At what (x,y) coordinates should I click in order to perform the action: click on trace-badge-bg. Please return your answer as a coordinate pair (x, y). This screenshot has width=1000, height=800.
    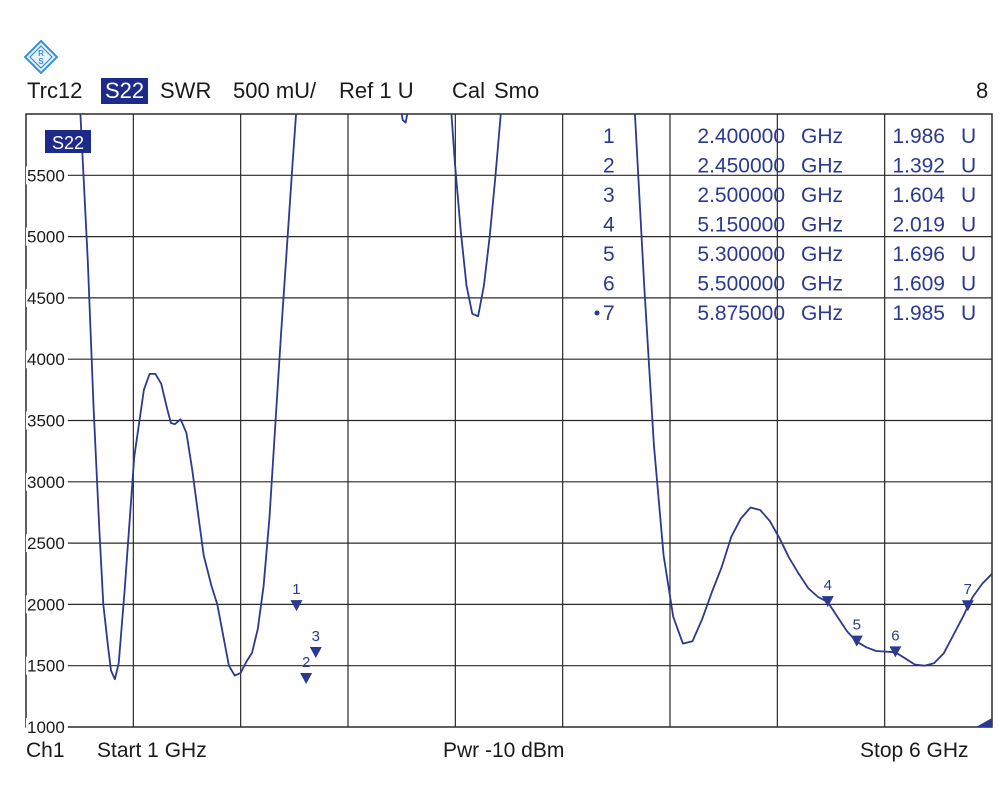
    Looking at the image, I should click on (68, 141).